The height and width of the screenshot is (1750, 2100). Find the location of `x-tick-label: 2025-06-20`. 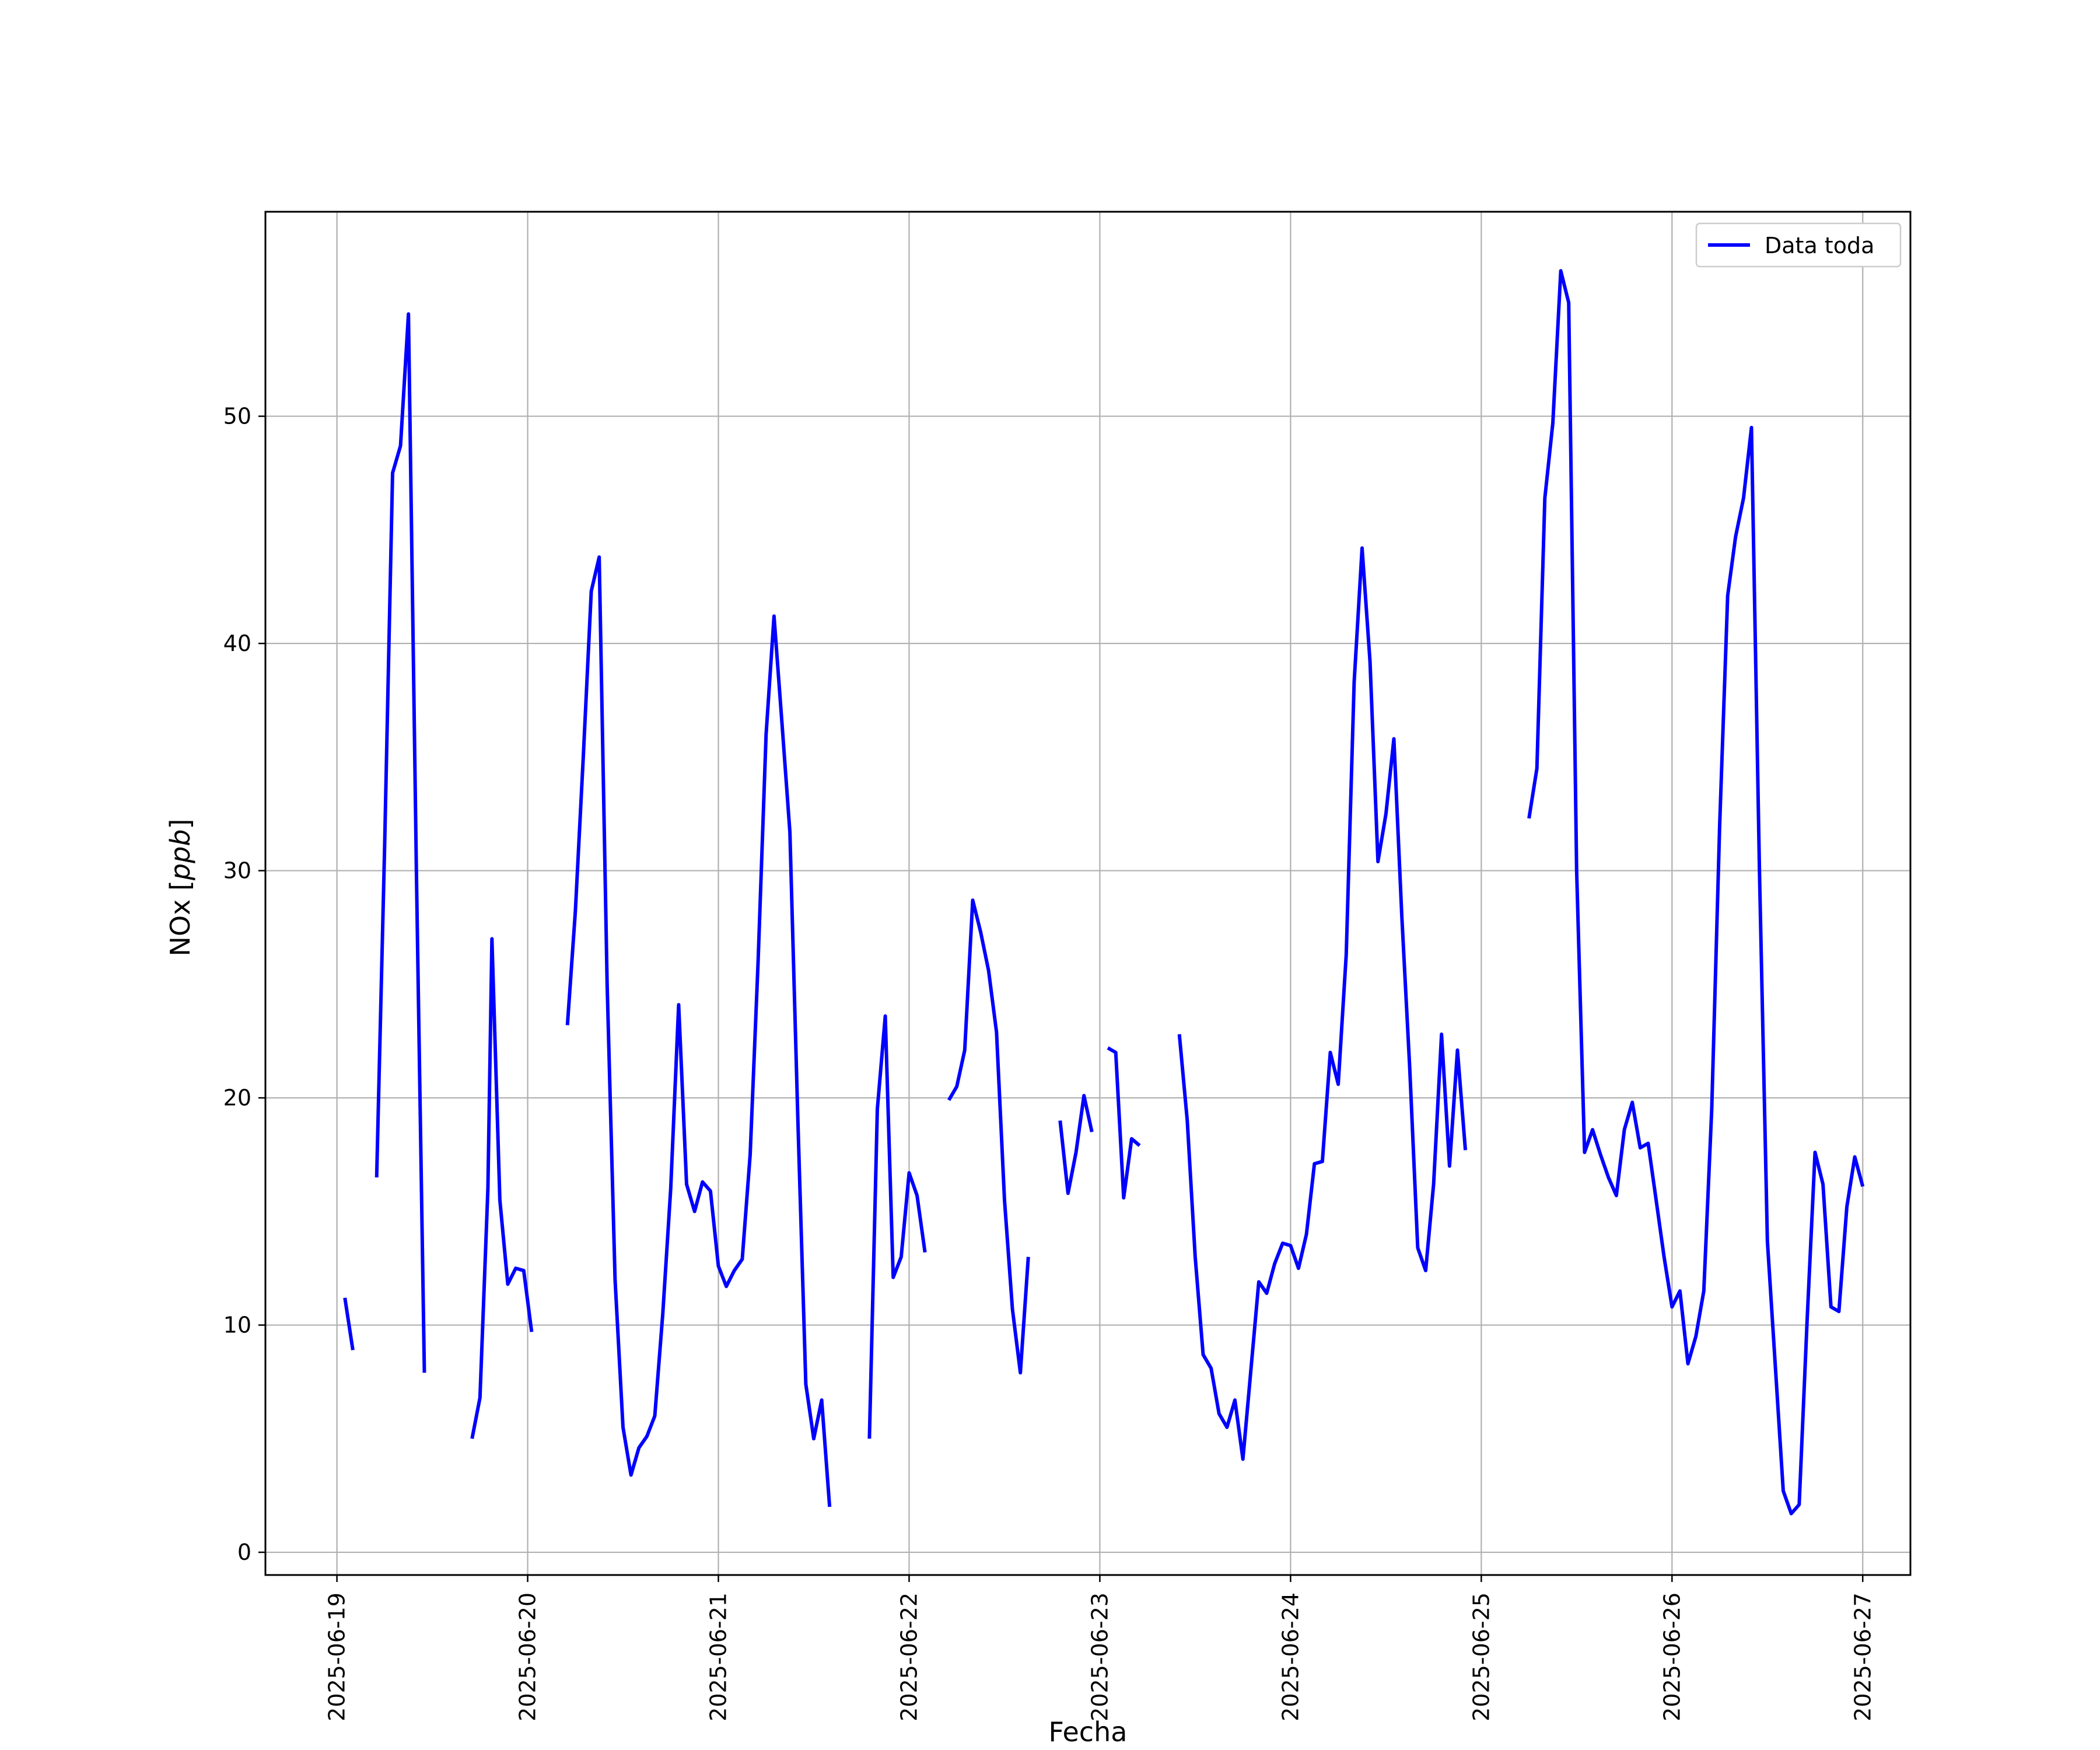

x-tick-label: 2025-06-20 is located at coordinates (528, 1657).